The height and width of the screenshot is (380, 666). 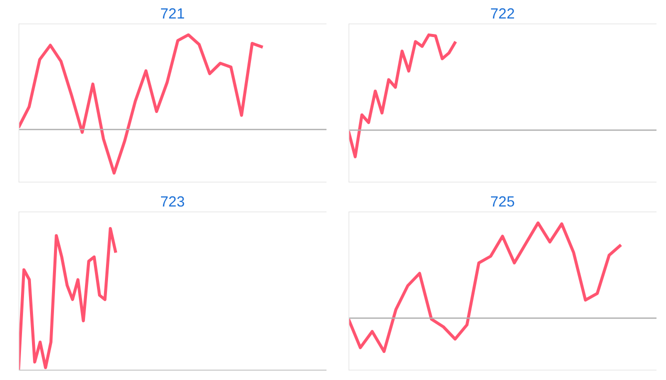 What do you see at coordinates (502, 202) in the screenshot?
I see `chart-title: 725` at bounding box center [502, 202].